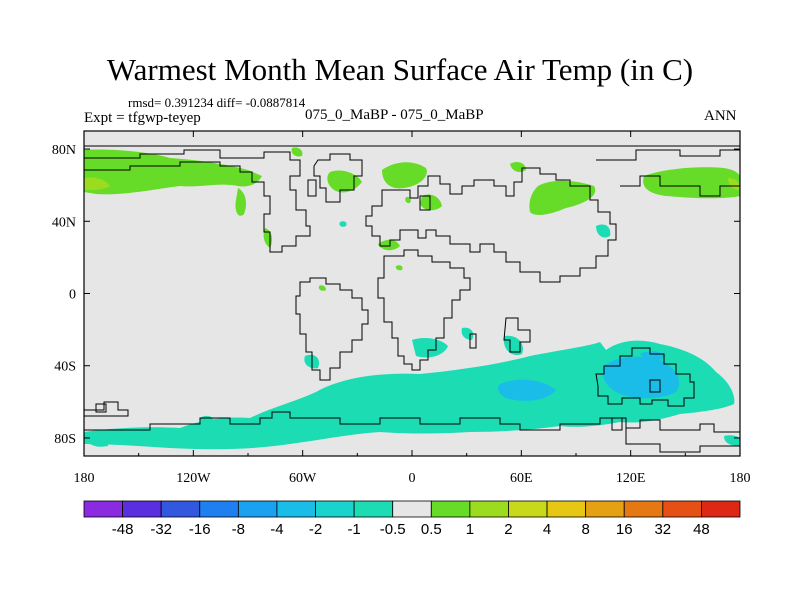  What do you see at coordinates (197, 201) in the screenshot?
I see `coastline-north-america` at bounding box center [197, 201].